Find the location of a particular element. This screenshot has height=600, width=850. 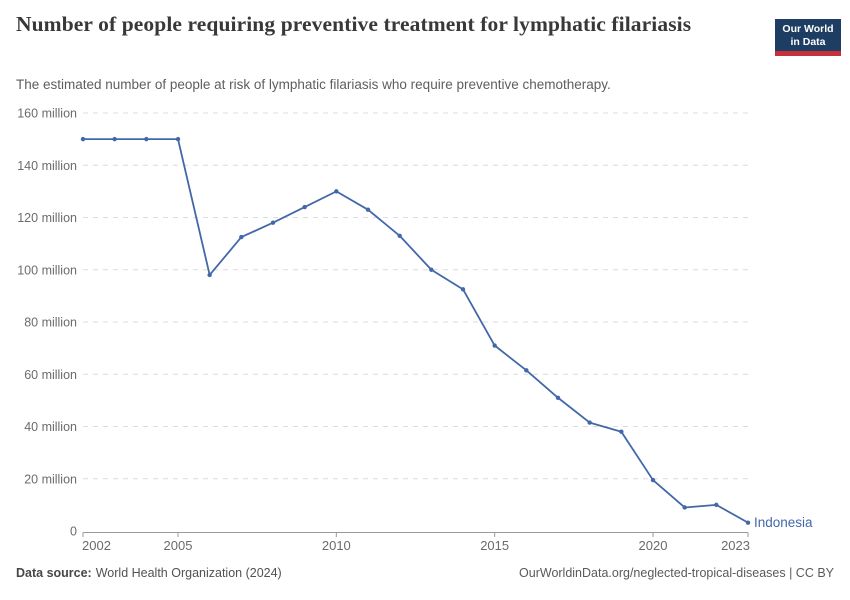

y-axis-tick-label: 100 million is located at coordinates (47, 270).